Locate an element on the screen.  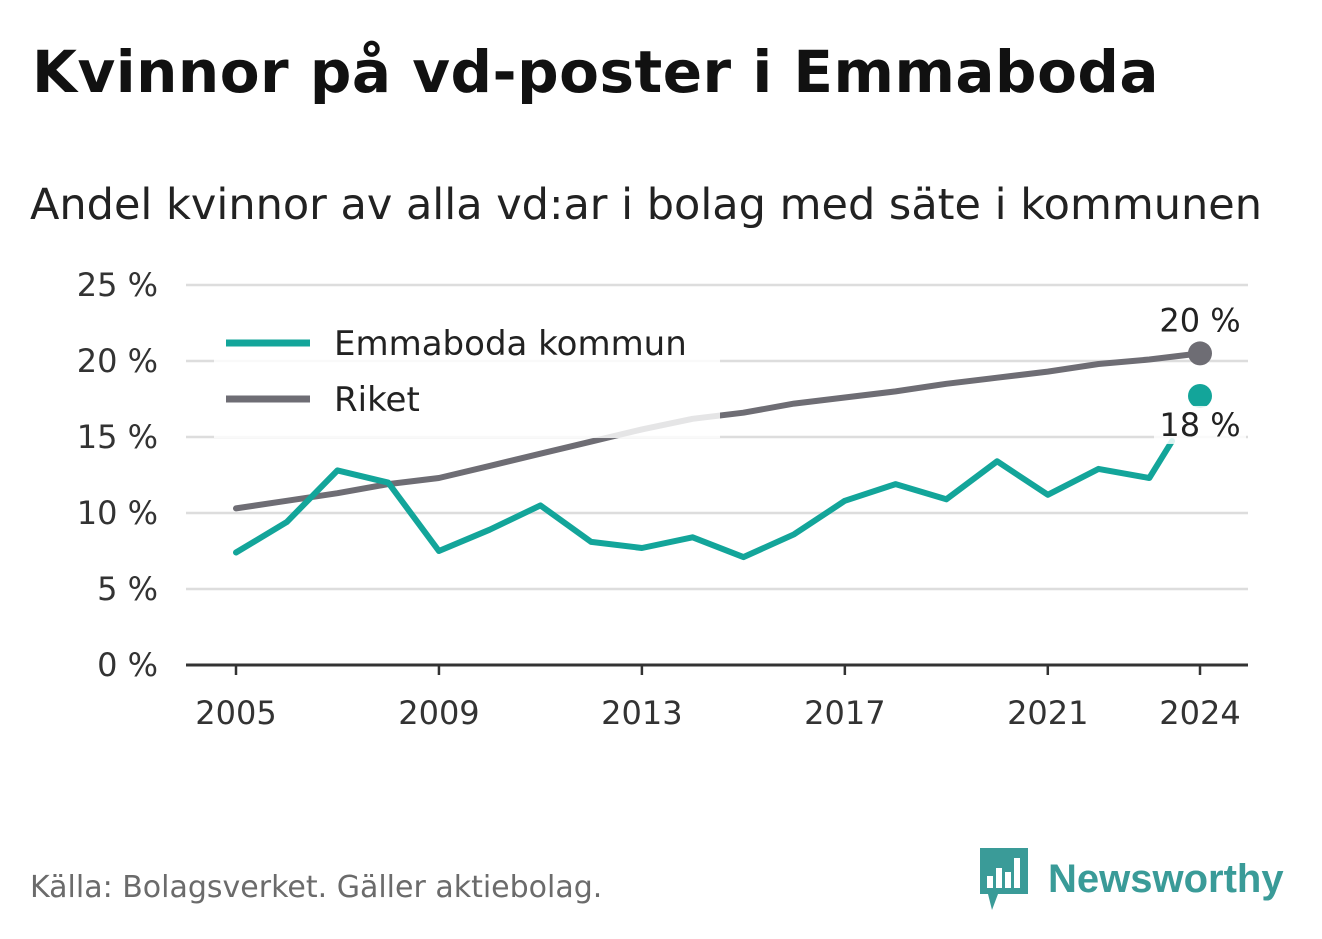
legend-background is located at coordinates (467, 375).